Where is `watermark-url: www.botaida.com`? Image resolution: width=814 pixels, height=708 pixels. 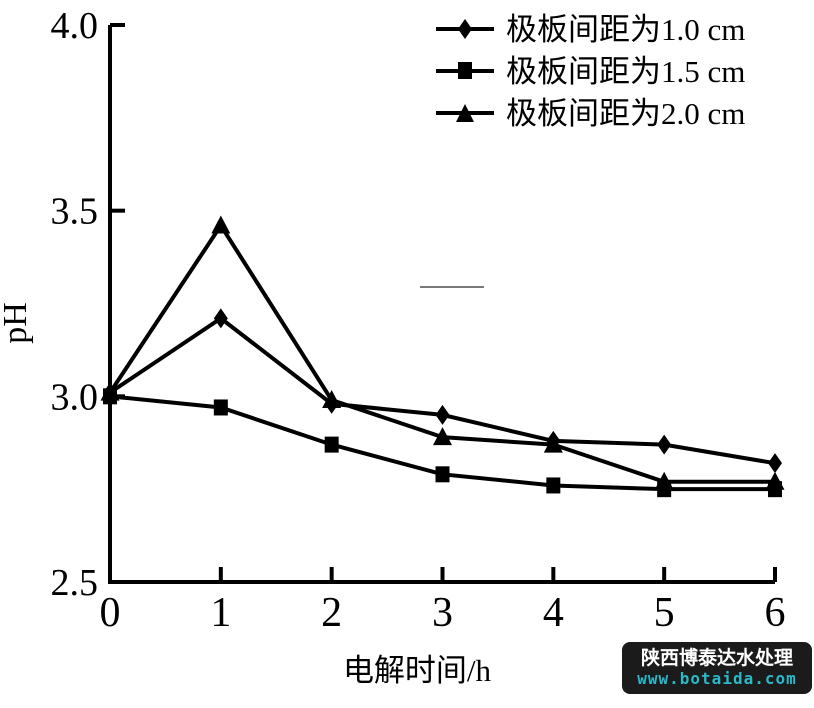
watermark-url: www.botaida.com is located at coordinates (717, 678).